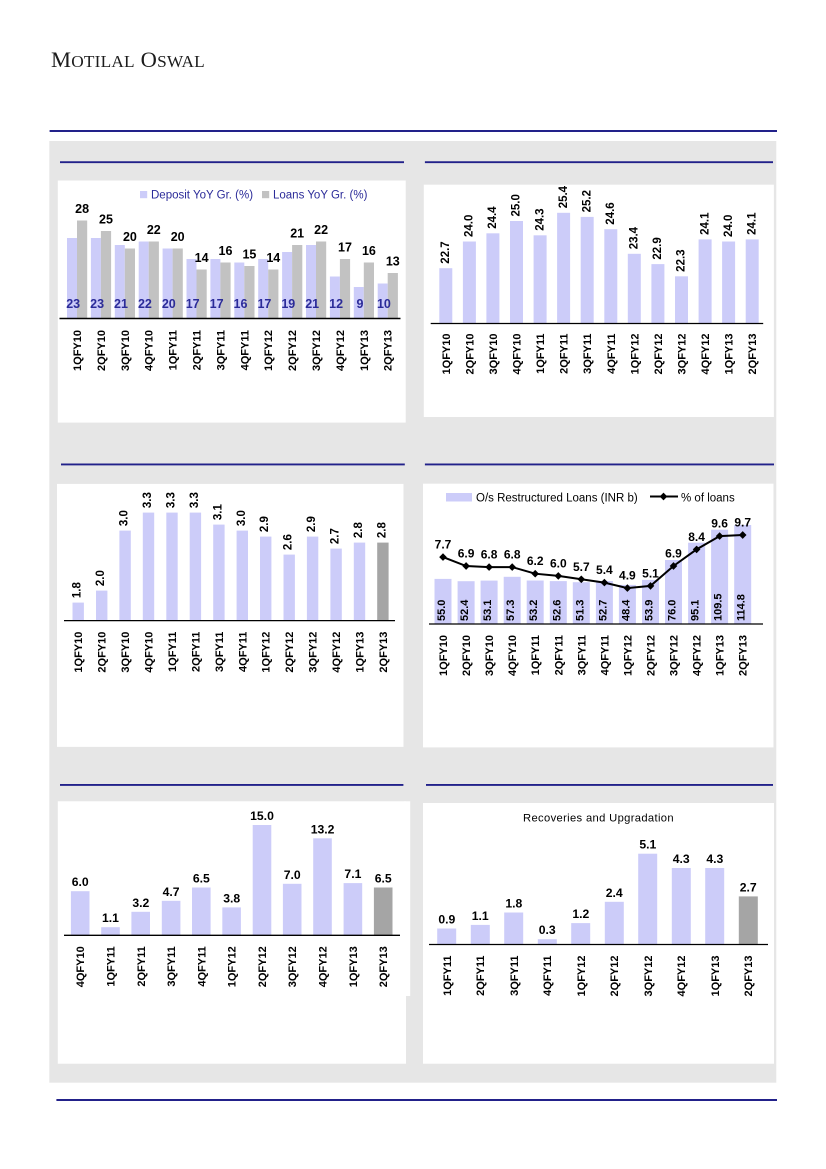  I want to click on svg-text: 23, so click(97, 304).